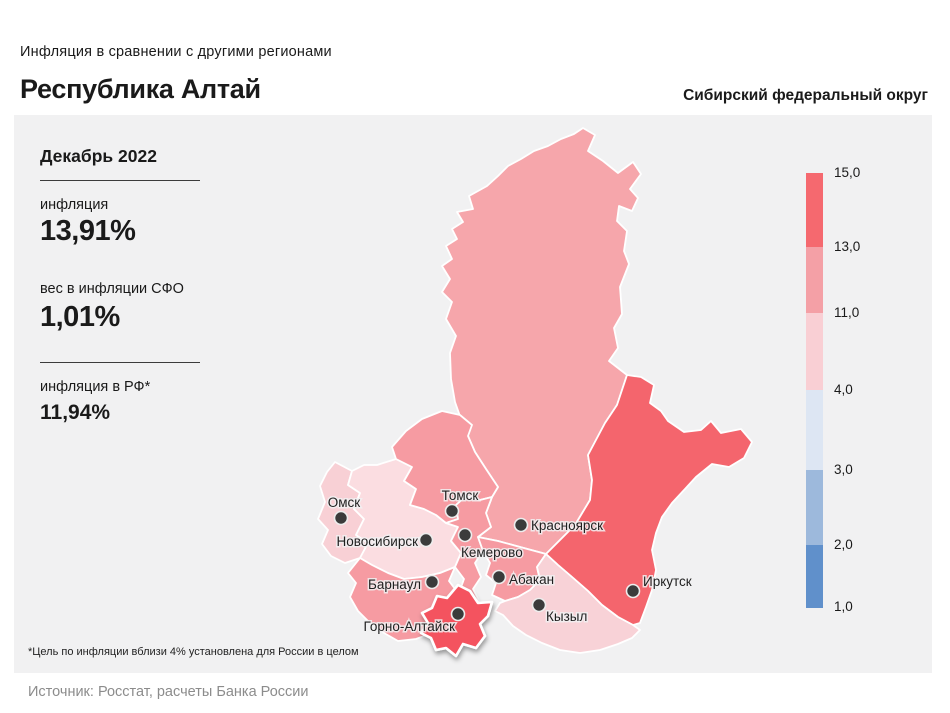  What do you see at coordinates (843, 389) in the screenshot?
I see `legend-tick-4: 4,0` at bounding box center [843, 389].